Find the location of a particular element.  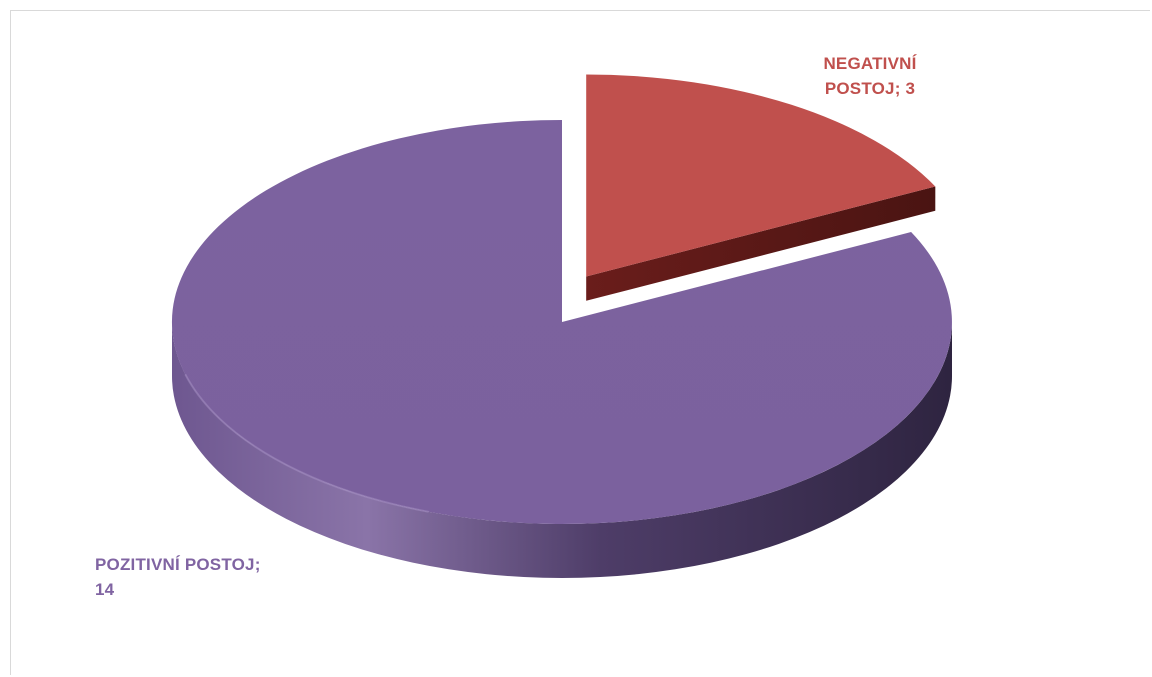

data-label-negative-line1: NEGATIVNÍ is located at coordinates (870, 63).